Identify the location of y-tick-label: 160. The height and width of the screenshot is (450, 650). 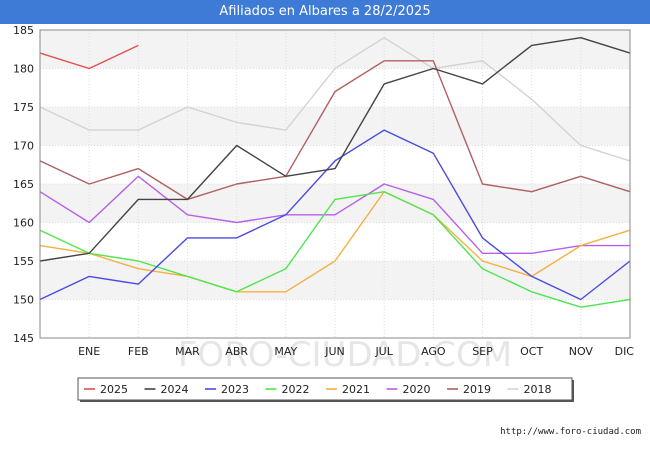
(23, 223).